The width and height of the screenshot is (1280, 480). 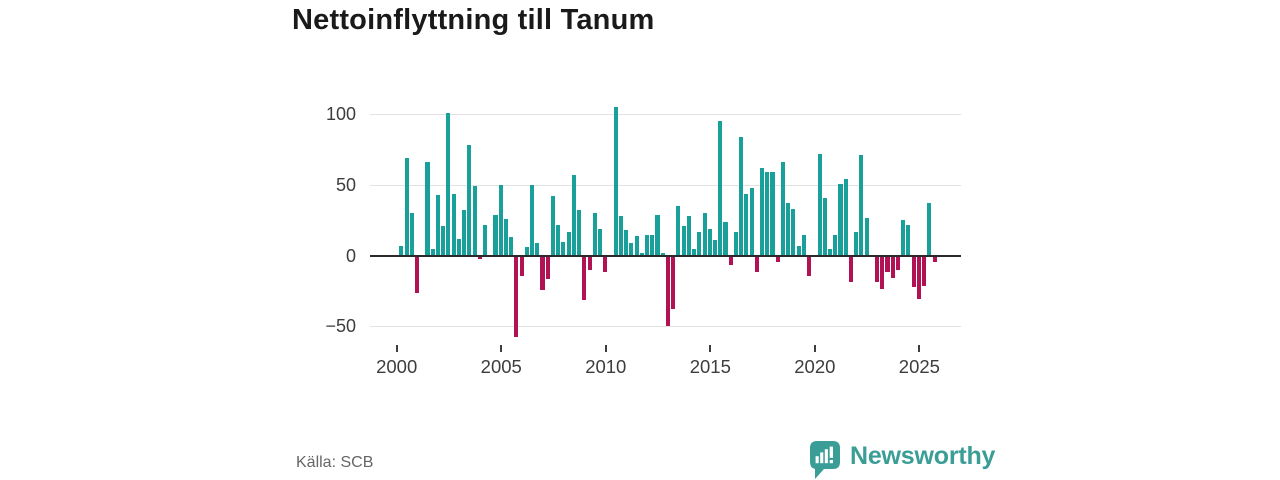 What do you see at coordinates (345, 184) in the screenshot?
I see `y-axis-label: 50` at bounding box center [345, 184].